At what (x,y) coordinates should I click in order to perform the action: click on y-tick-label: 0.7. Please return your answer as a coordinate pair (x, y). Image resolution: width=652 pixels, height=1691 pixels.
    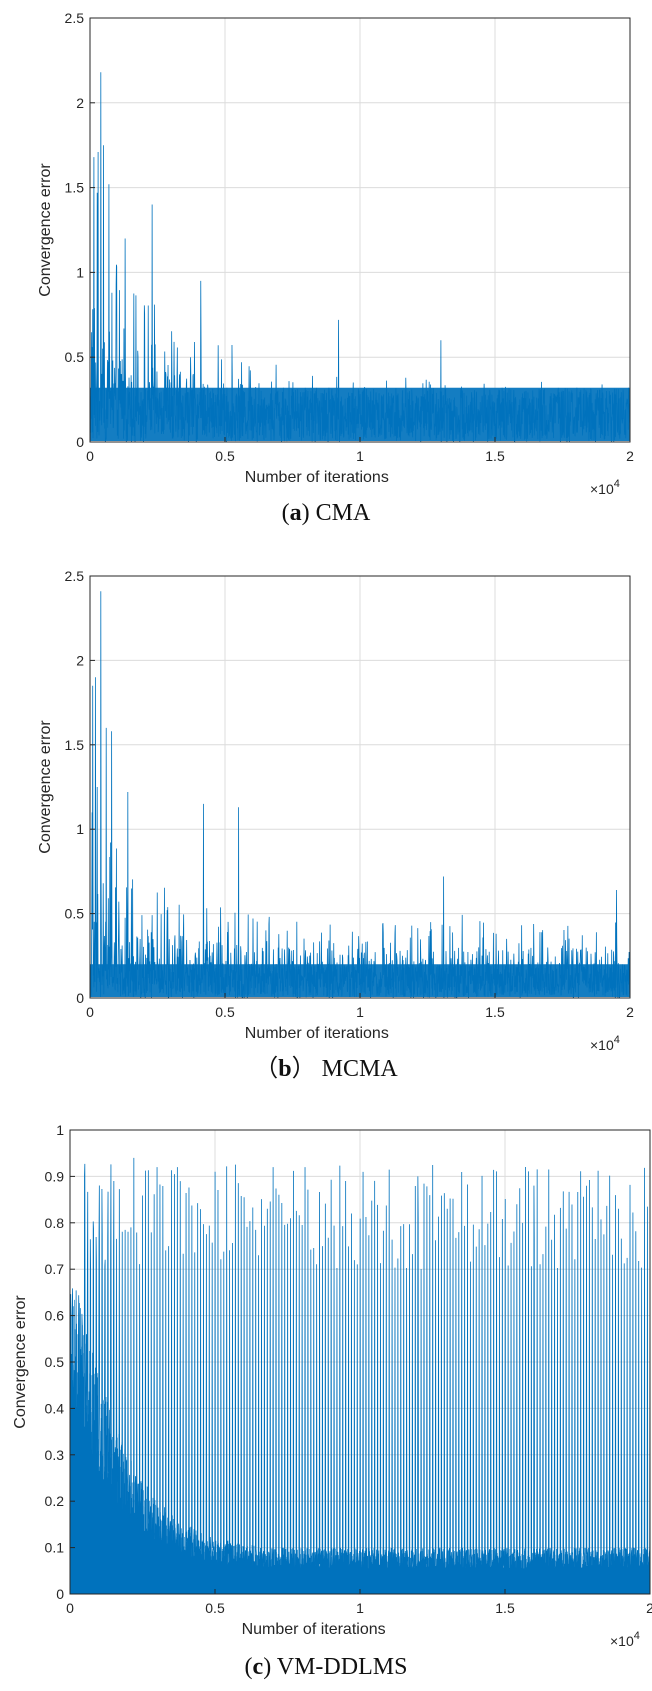
    Looking at the image, I should click on (55, 1269).